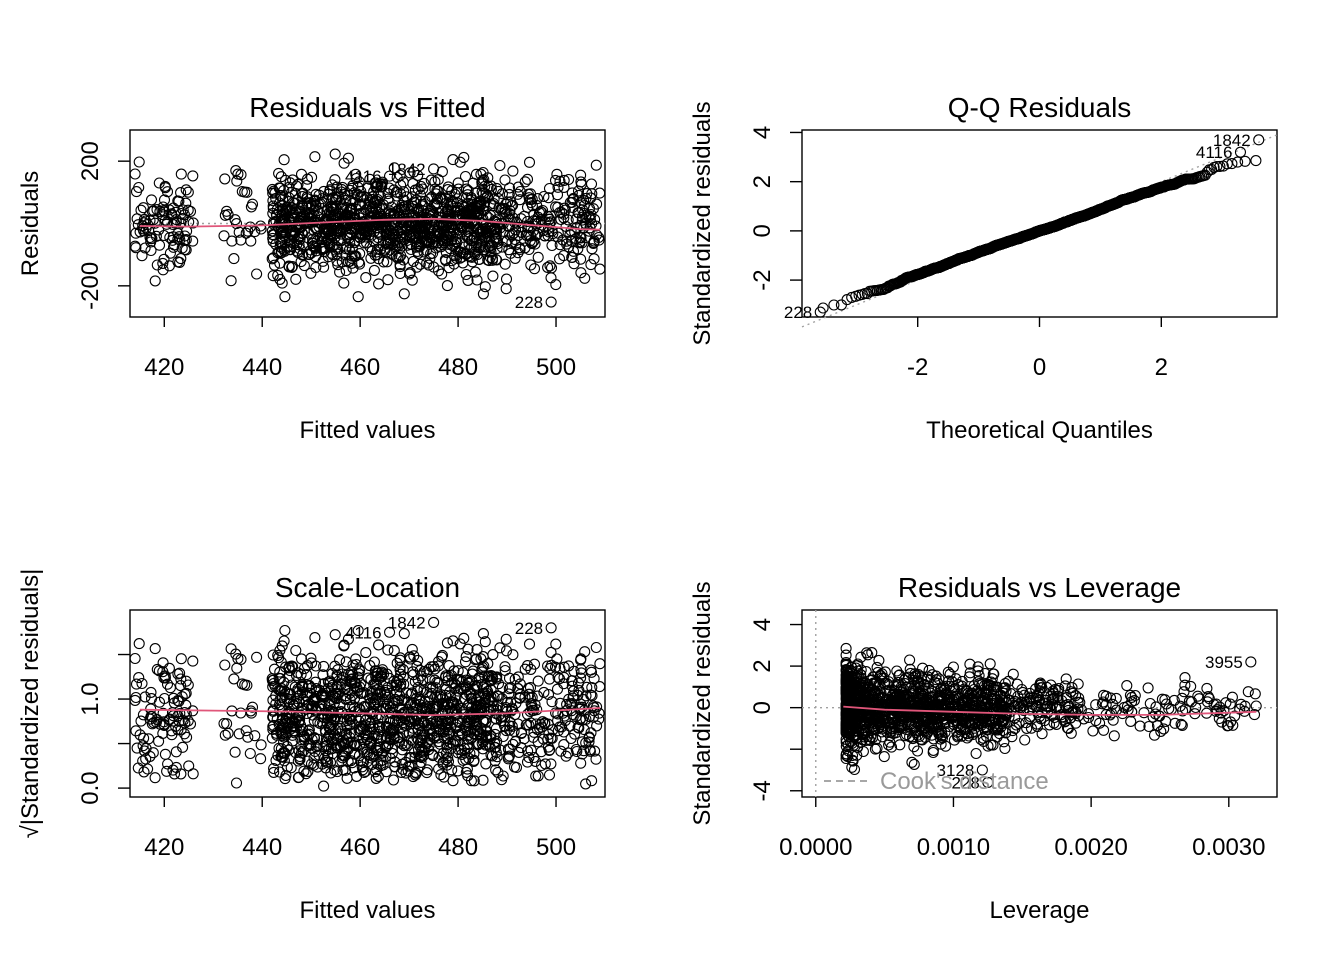 Image resolution: width=1344 pixels, height=960 pixels. I want to click on y-tick-label: 0.0, so click(90, 787).